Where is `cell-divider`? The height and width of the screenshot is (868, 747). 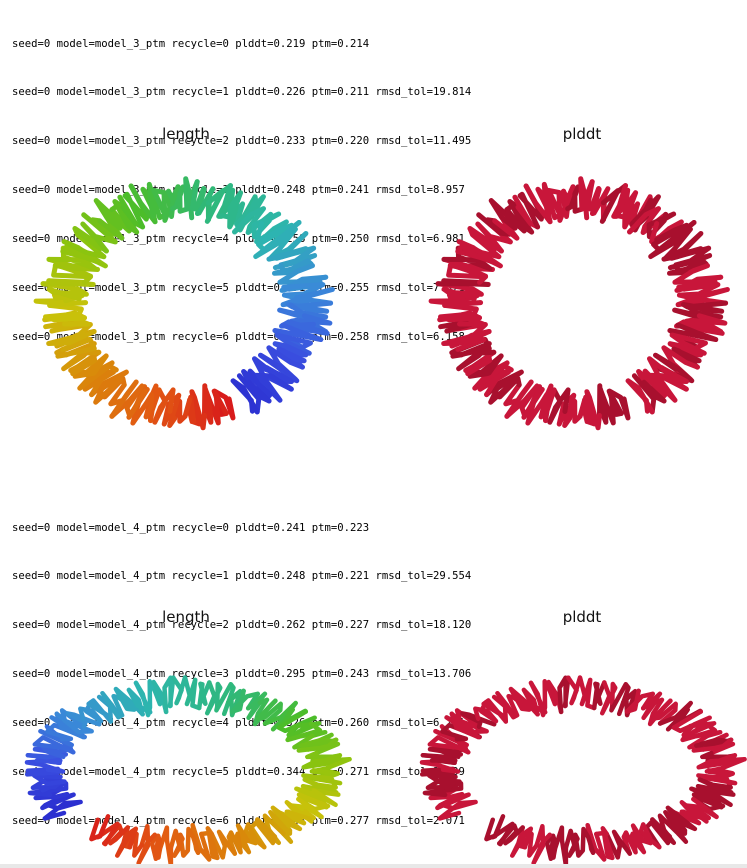
cell-divider is located at coordinates (373, 866).